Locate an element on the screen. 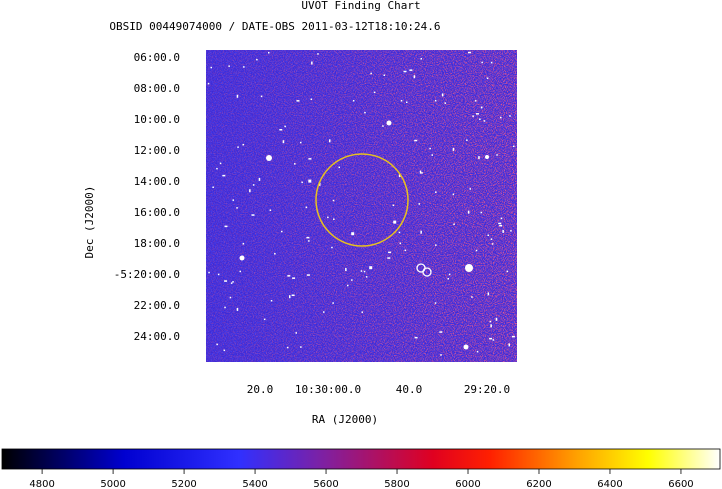  marker-circle is located at coordinates (427, 272).